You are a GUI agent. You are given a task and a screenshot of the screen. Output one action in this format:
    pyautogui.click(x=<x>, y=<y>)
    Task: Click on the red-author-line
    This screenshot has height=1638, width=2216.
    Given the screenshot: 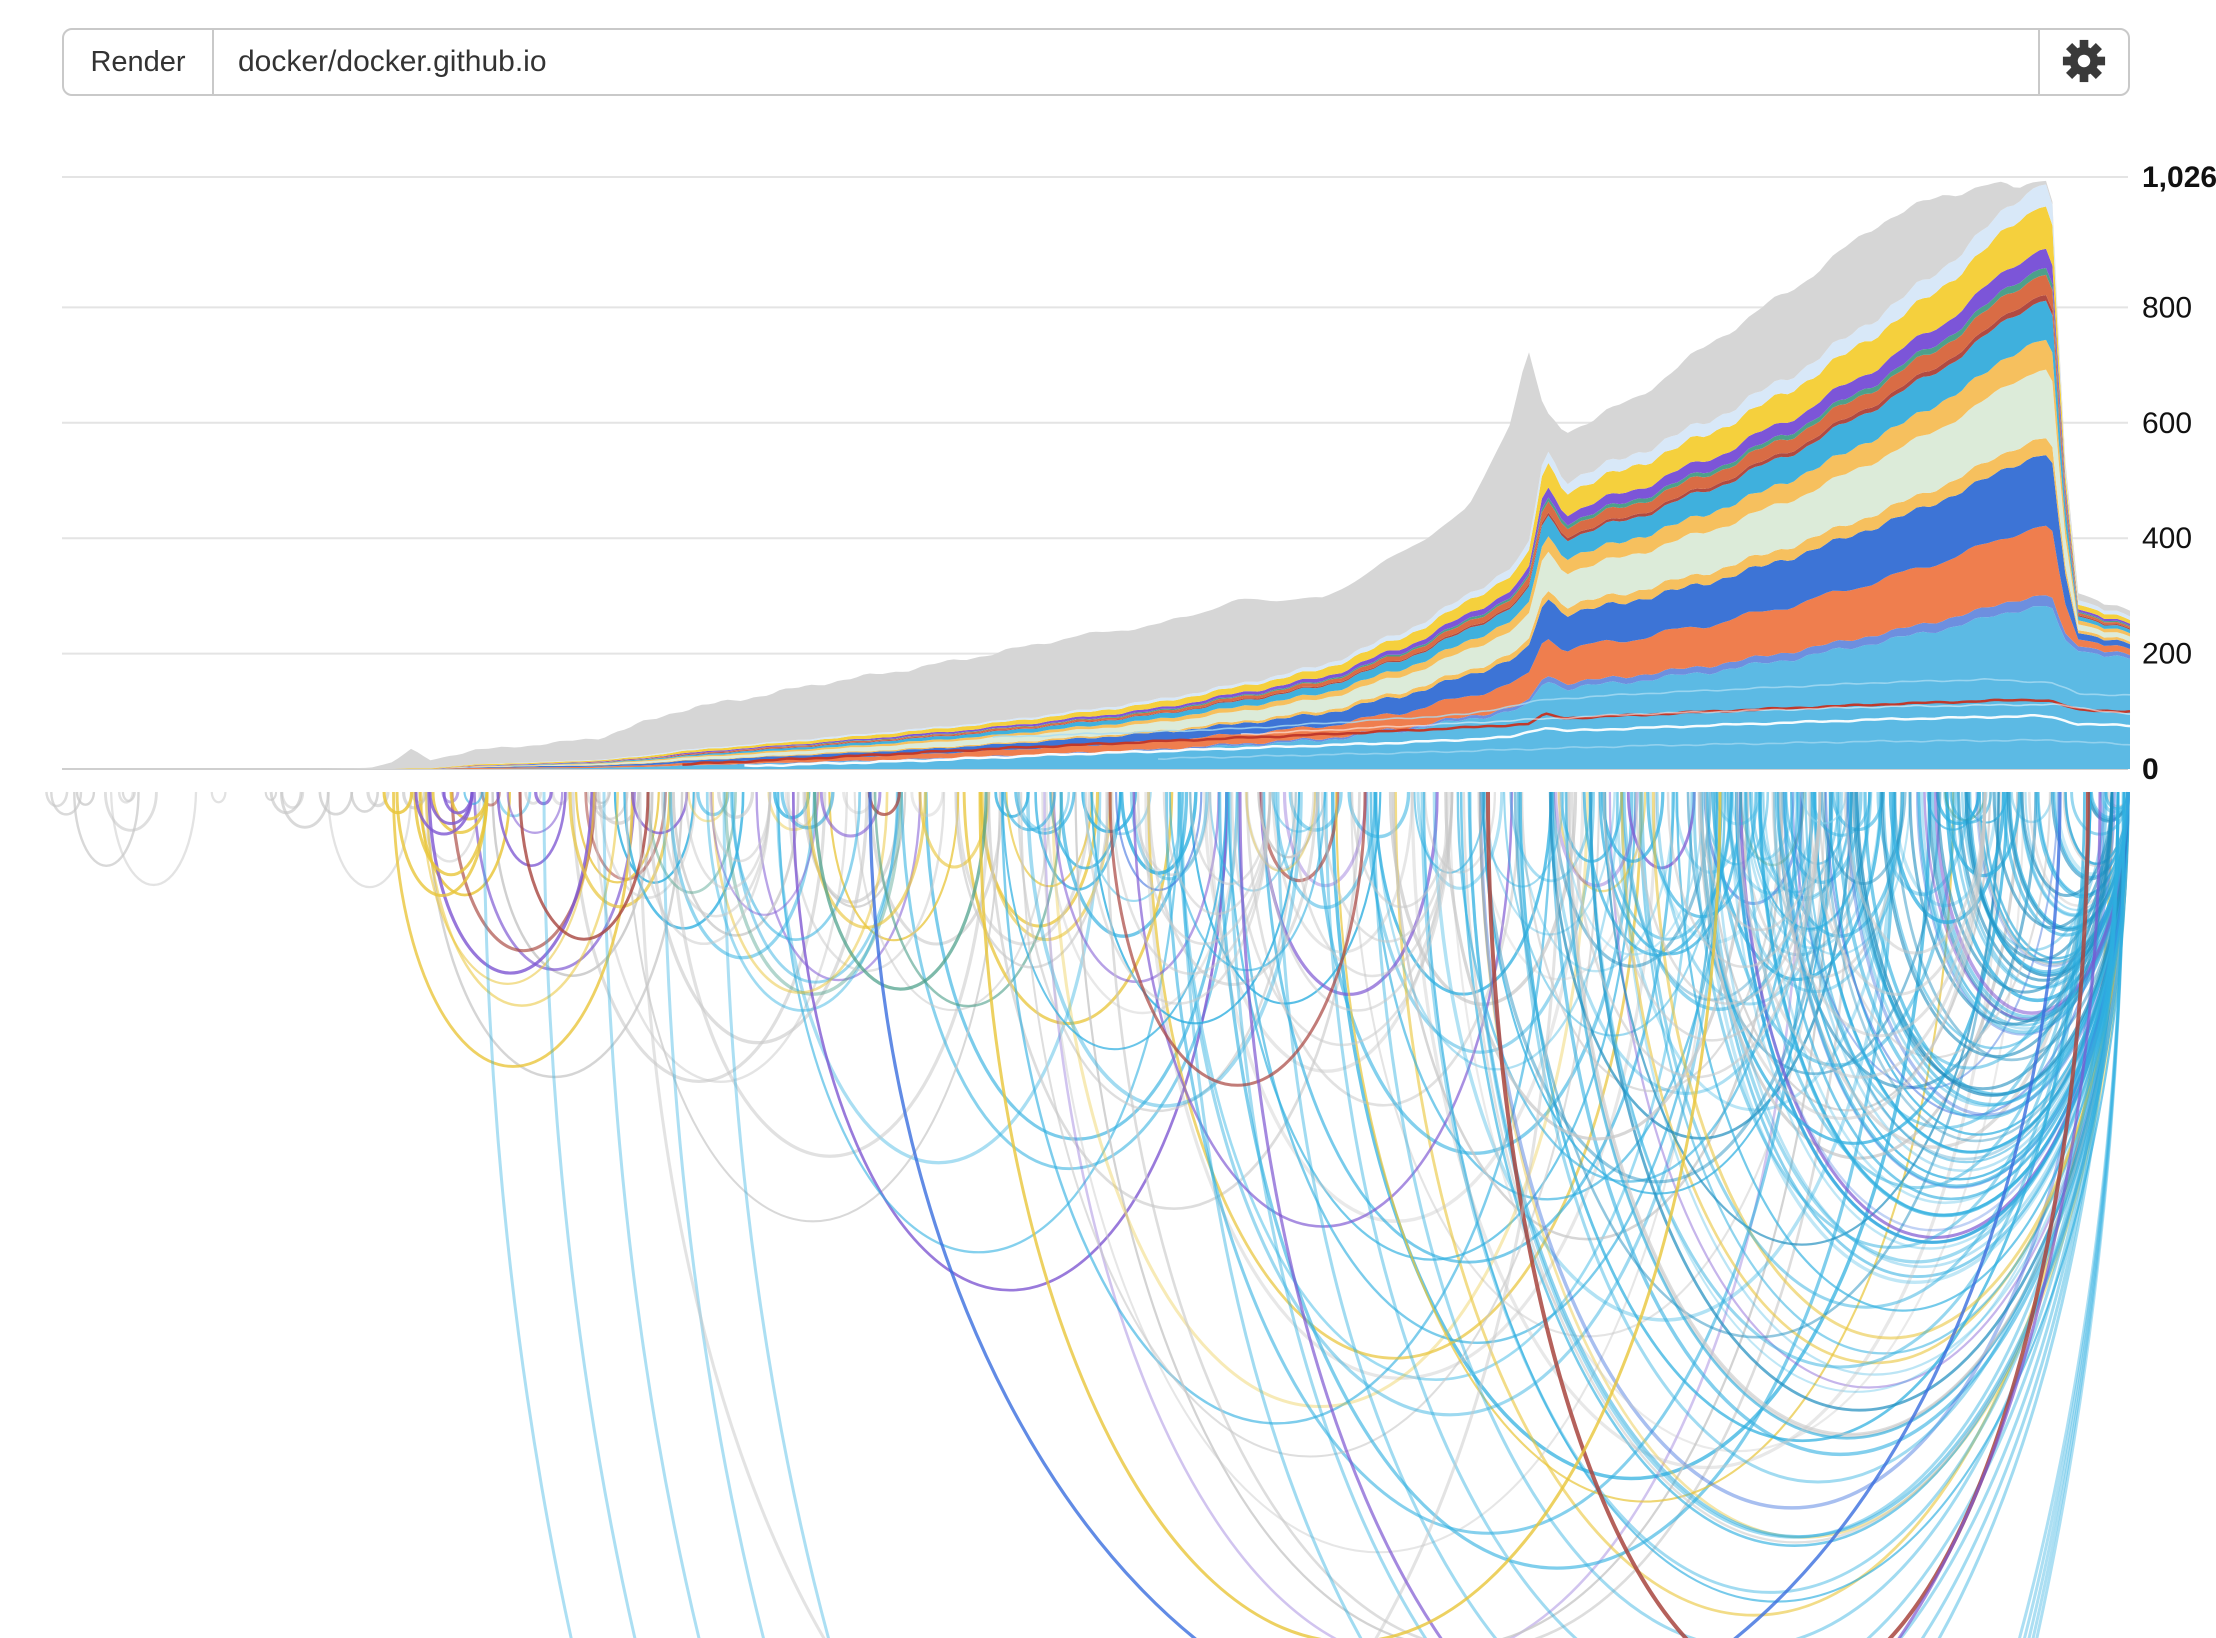 What is the action you would take?
    pyautogui.click(x=1406, y=732)
    